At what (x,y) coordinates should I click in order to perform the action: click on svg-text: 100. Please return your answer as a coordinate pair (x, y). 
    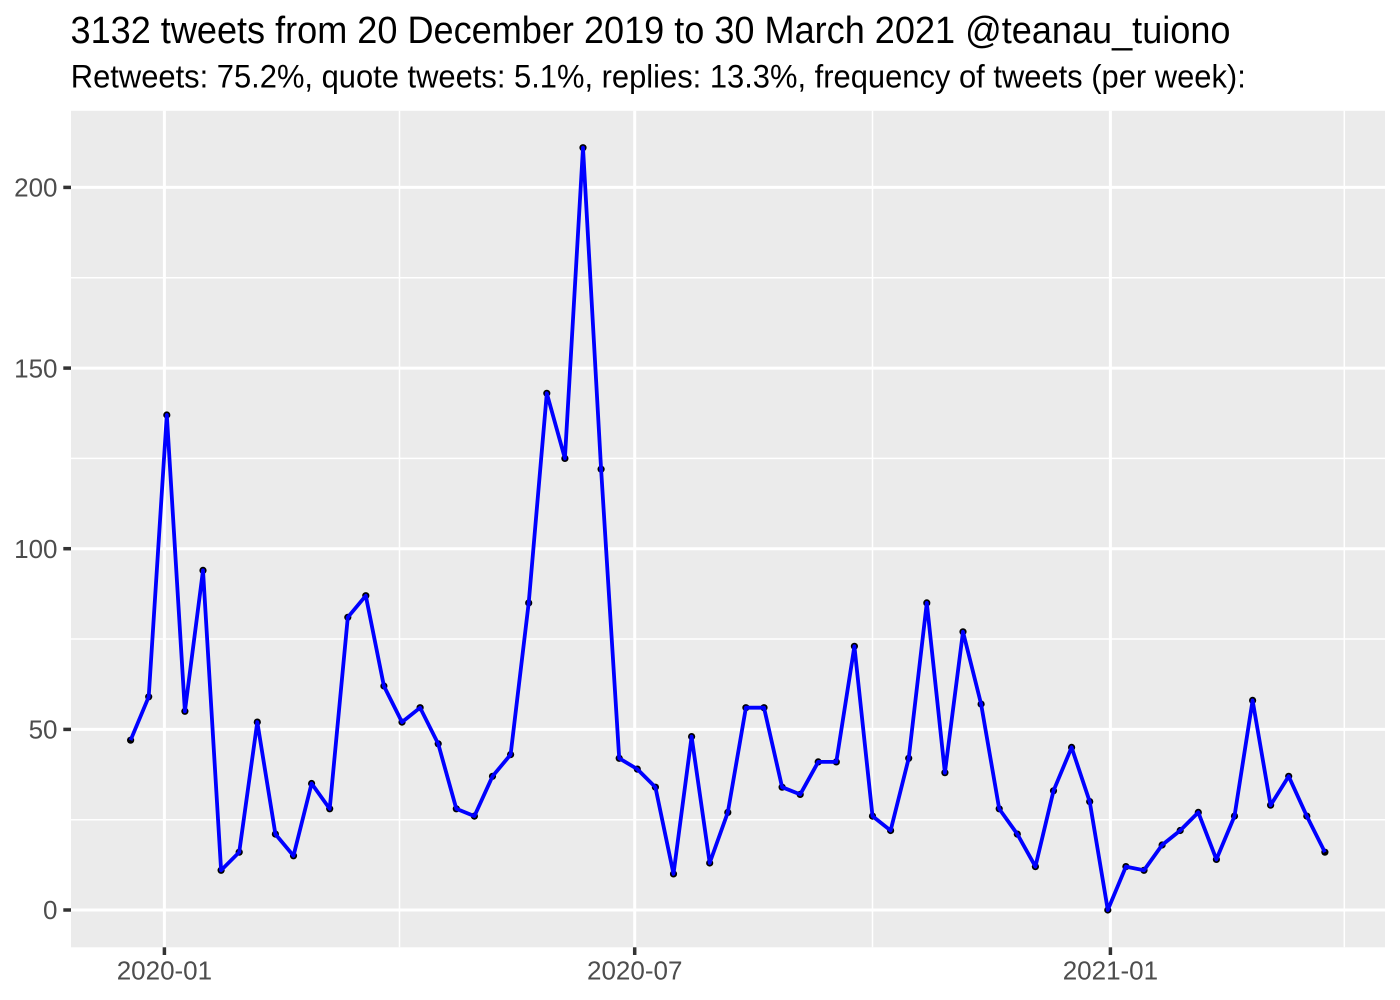
    Looking at the image, I should click on (35, 549).